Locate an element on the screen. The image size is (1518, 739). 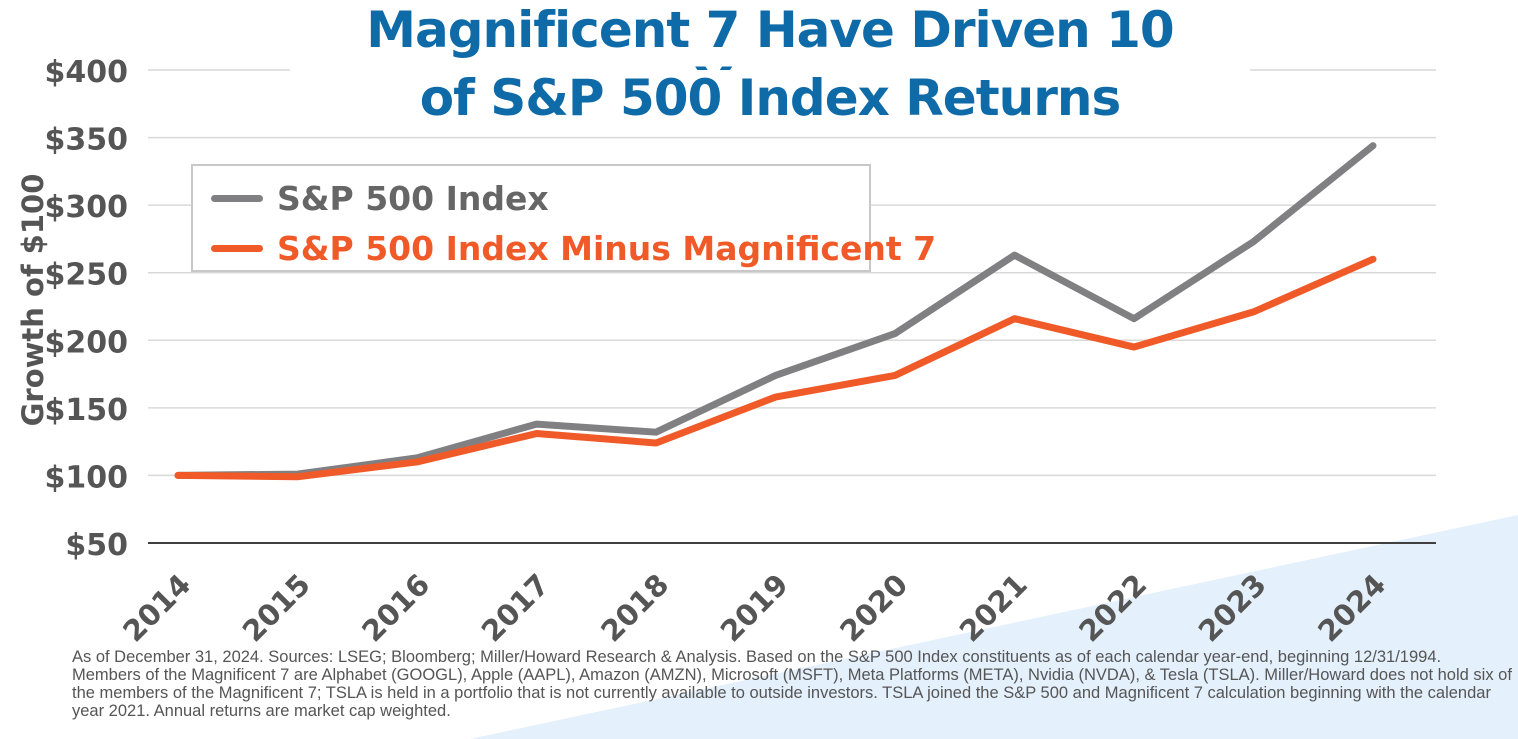
y-axis-label-group: Growth of $100 is located at coordinates (33, 300).